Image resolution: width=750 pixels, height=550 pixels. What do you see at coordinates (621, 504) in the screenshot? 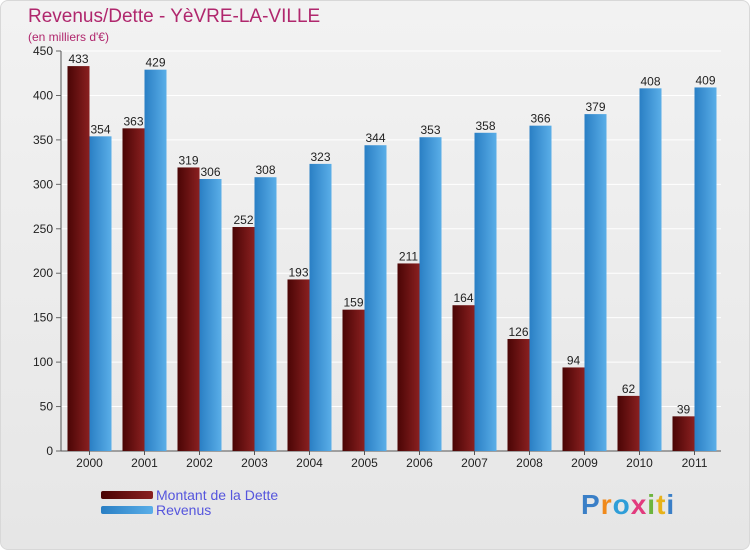
I see `logo-letter: o` at bounding box center [621, 504].